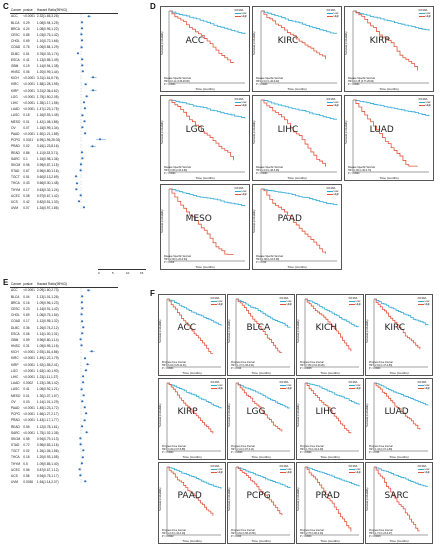  What do you see at coordinates (26, 426) in the screenshot?
I see `forest-pvalue: 0.55` at bounding box center [26, 426].